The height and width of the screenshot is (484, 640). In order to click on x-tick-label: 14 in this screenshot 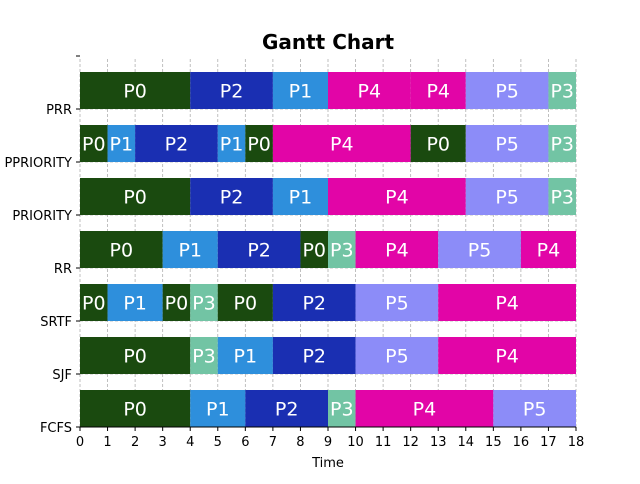, I will do `click(466, 442)`.